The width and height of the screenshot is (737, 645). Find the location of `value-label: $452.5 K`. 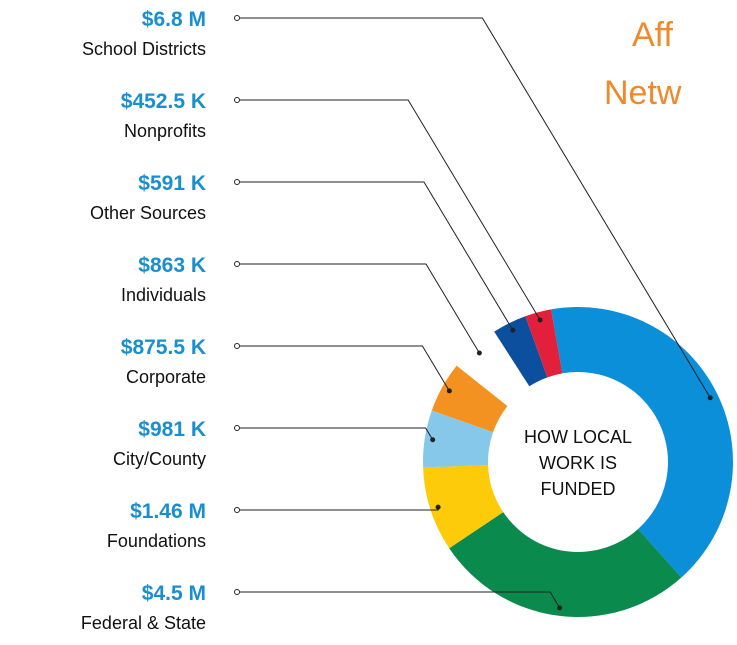

value-label: $452.5 K is located at coordinates (163, 101).